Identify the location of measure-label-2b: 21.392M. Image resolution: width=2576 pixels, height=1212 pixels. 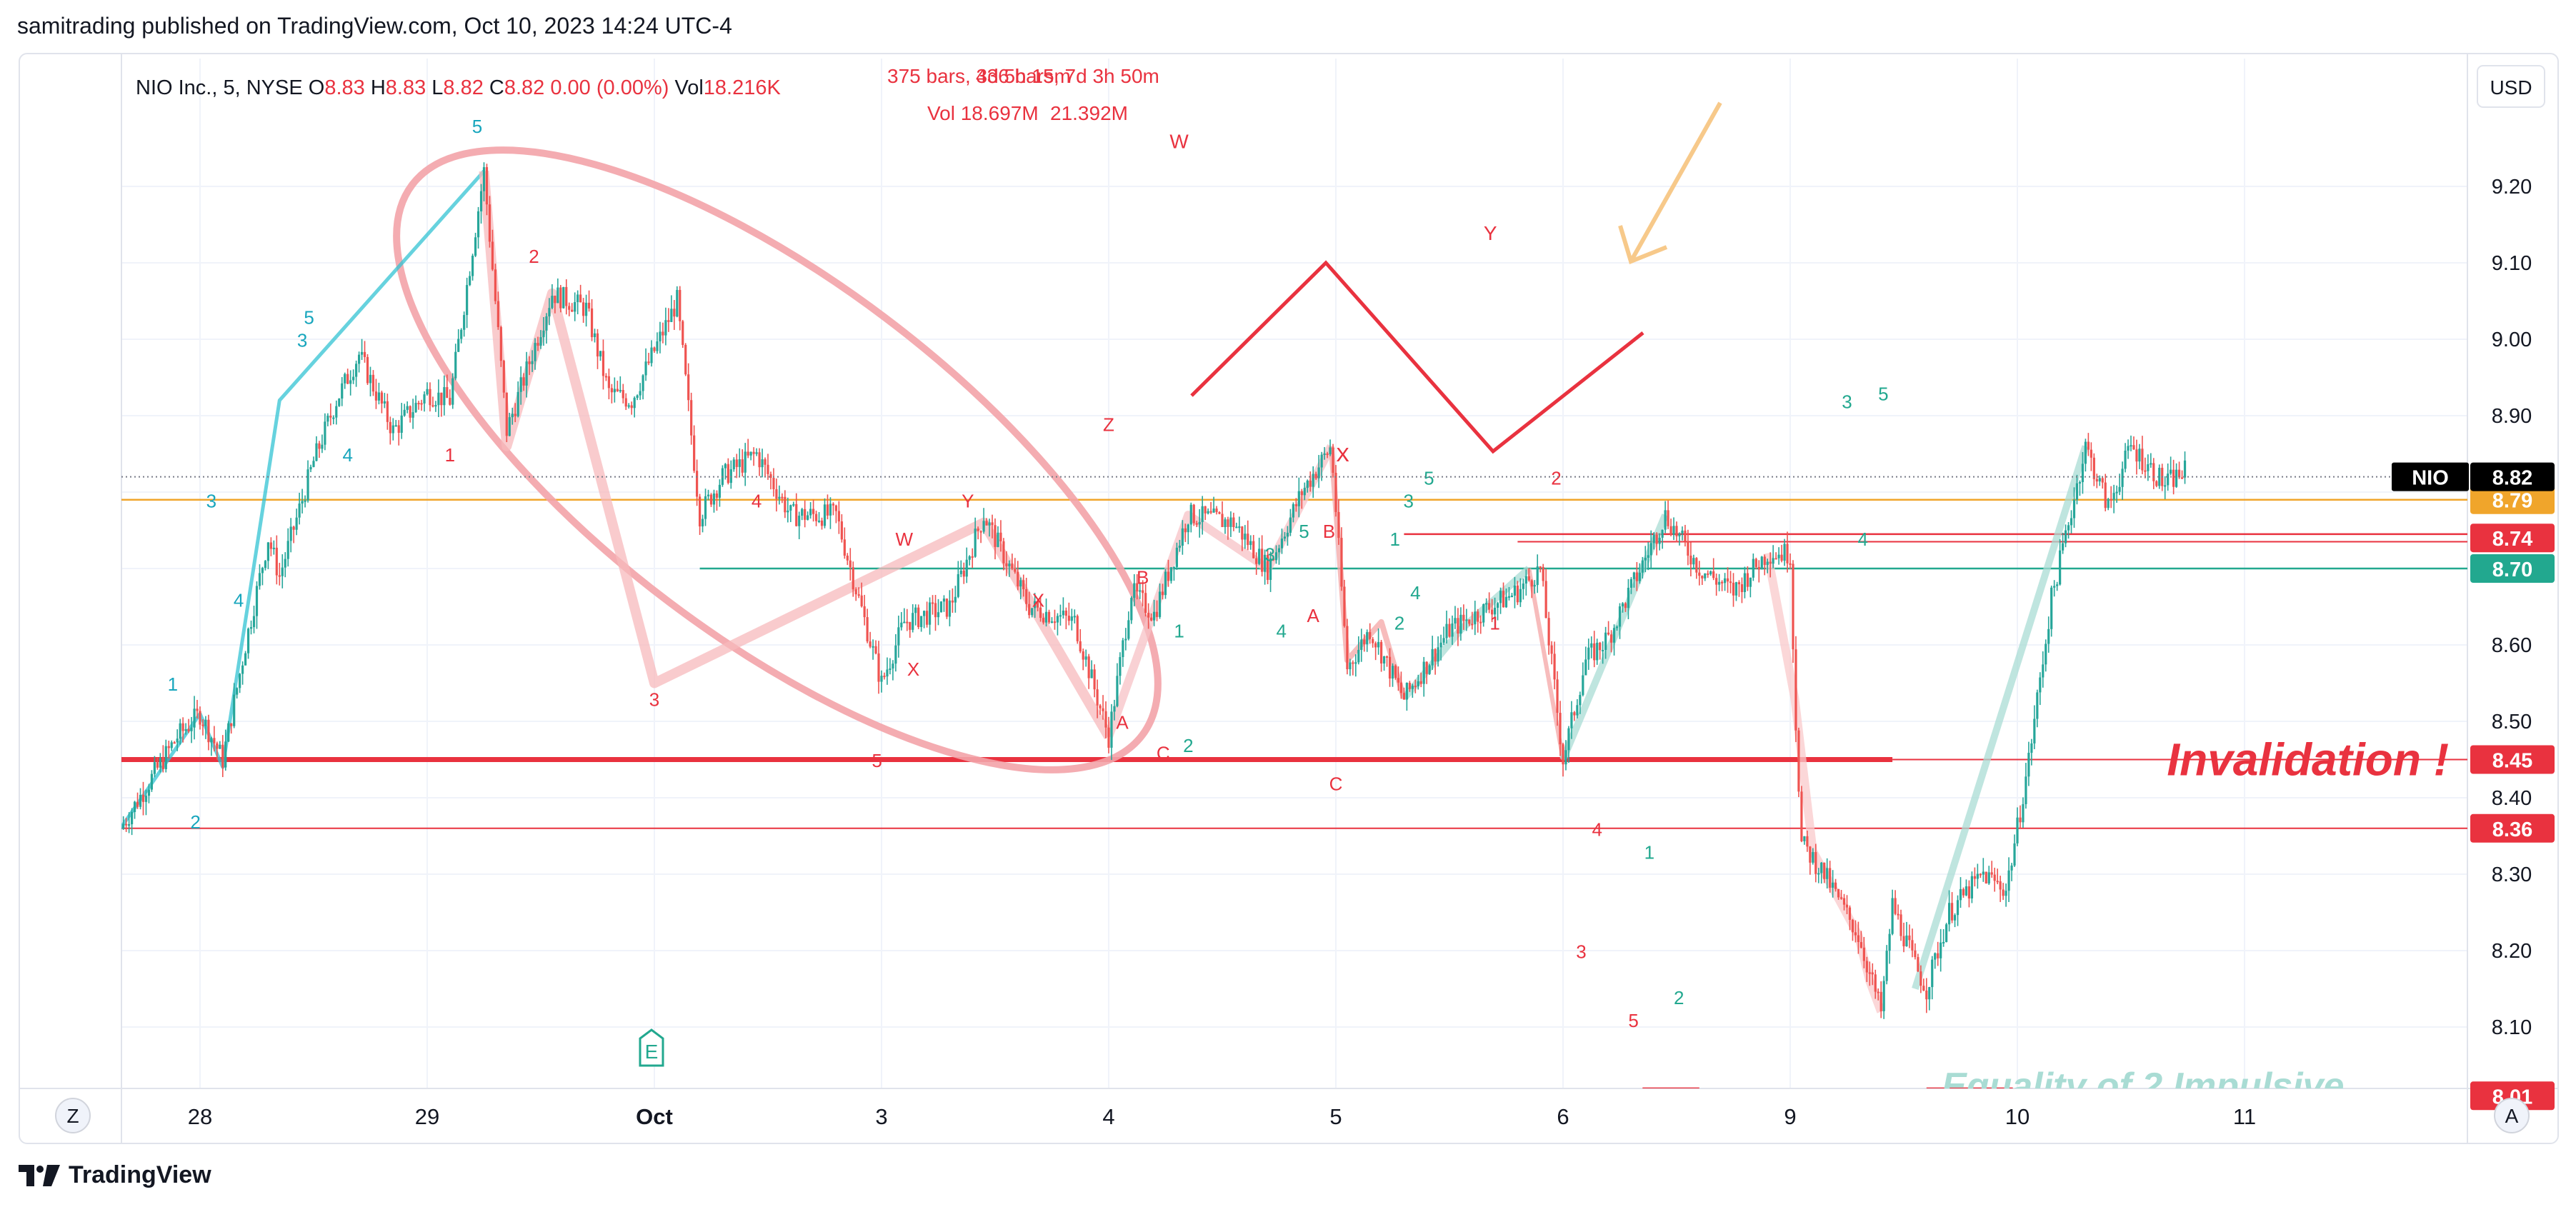
(1089, 113).